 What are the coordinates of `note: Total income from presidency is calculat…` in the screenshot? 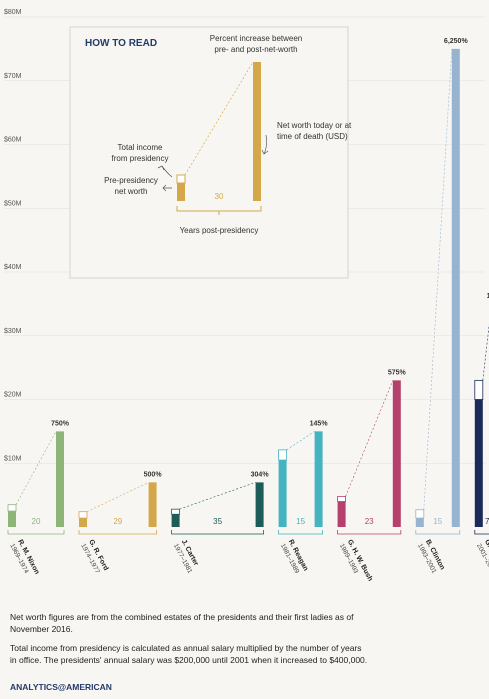 It's located at (186, 648).